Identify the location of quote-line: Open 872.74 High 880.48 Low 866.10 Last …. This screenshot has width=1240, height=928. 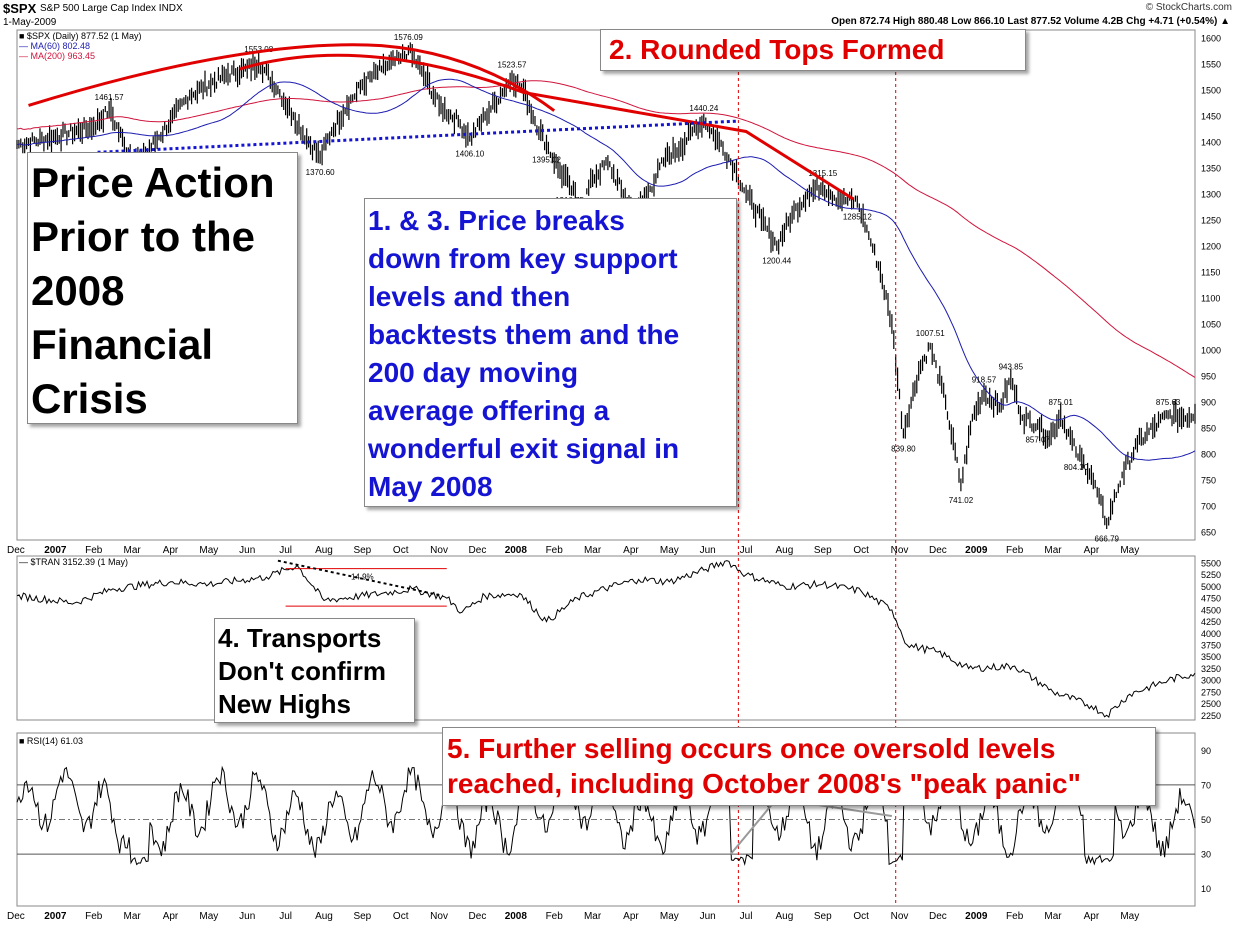
(1030, 21).